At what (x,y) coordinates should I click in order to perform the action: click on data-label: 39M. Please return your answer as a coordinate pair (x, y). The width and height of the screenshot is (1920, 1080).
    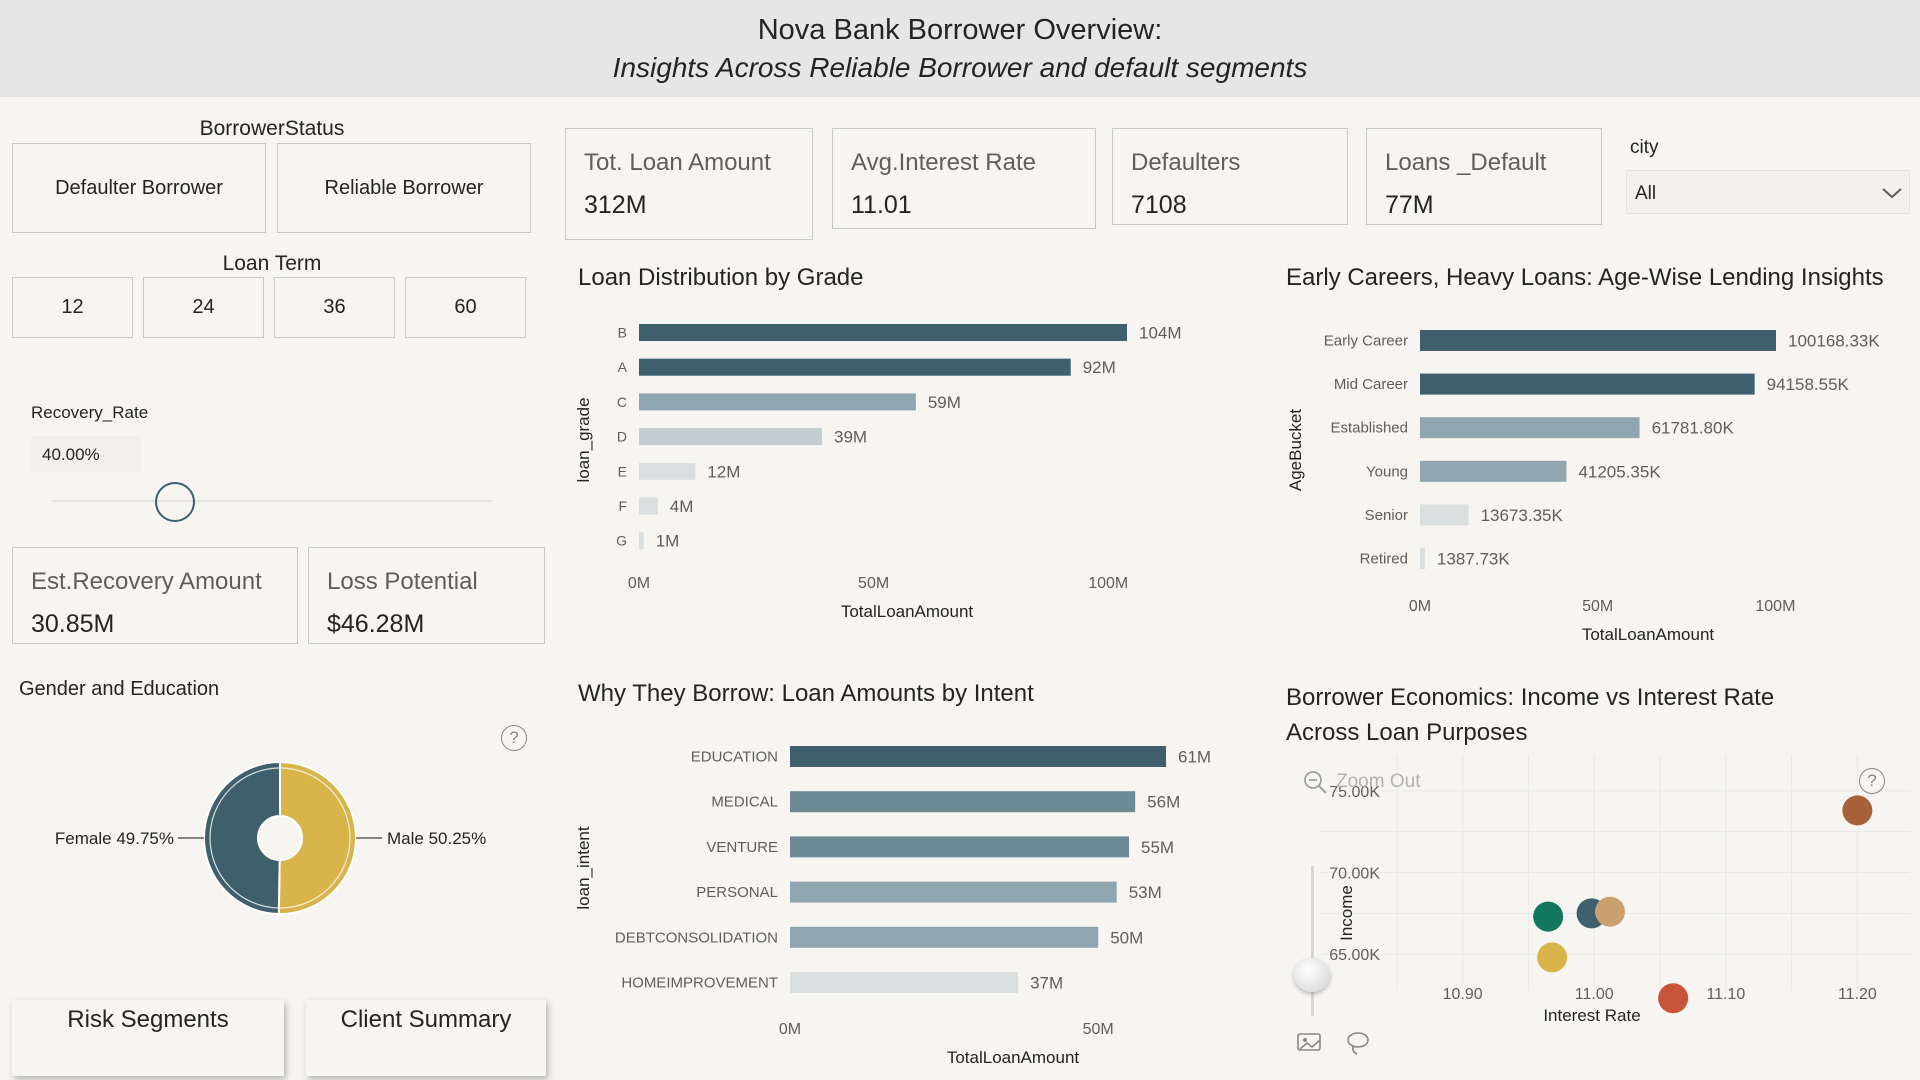
    Looking at the image, I should click on (850, 437).